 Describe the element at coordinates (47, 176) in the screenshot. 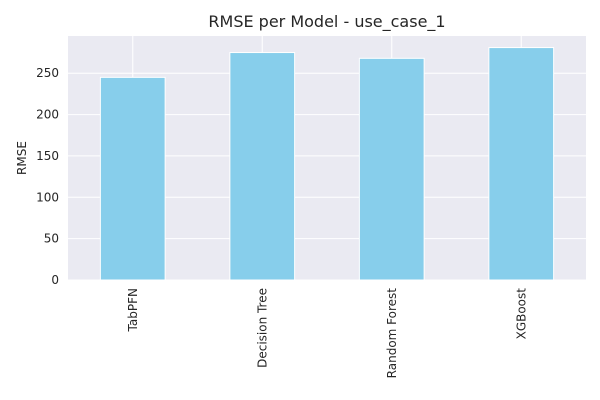

I see `y-tick-labels: 0 50 100 150 200 250` at that location.